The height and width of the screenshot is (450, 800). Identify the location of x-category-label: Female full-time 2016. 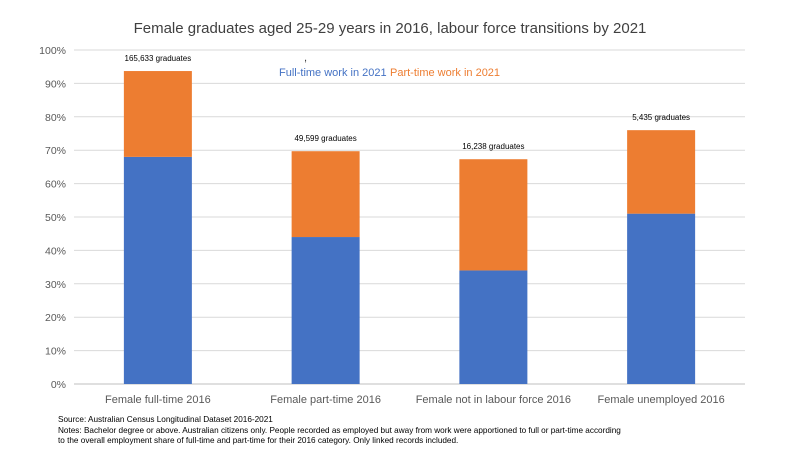
(158, 400).